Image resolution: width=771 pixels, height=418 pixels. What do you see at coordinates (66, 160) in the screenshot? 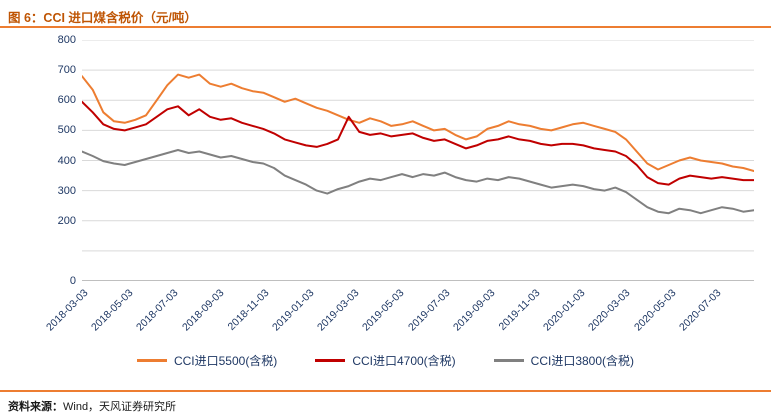
I see `y-axis-label: 400` at bounding box center [66, 160].